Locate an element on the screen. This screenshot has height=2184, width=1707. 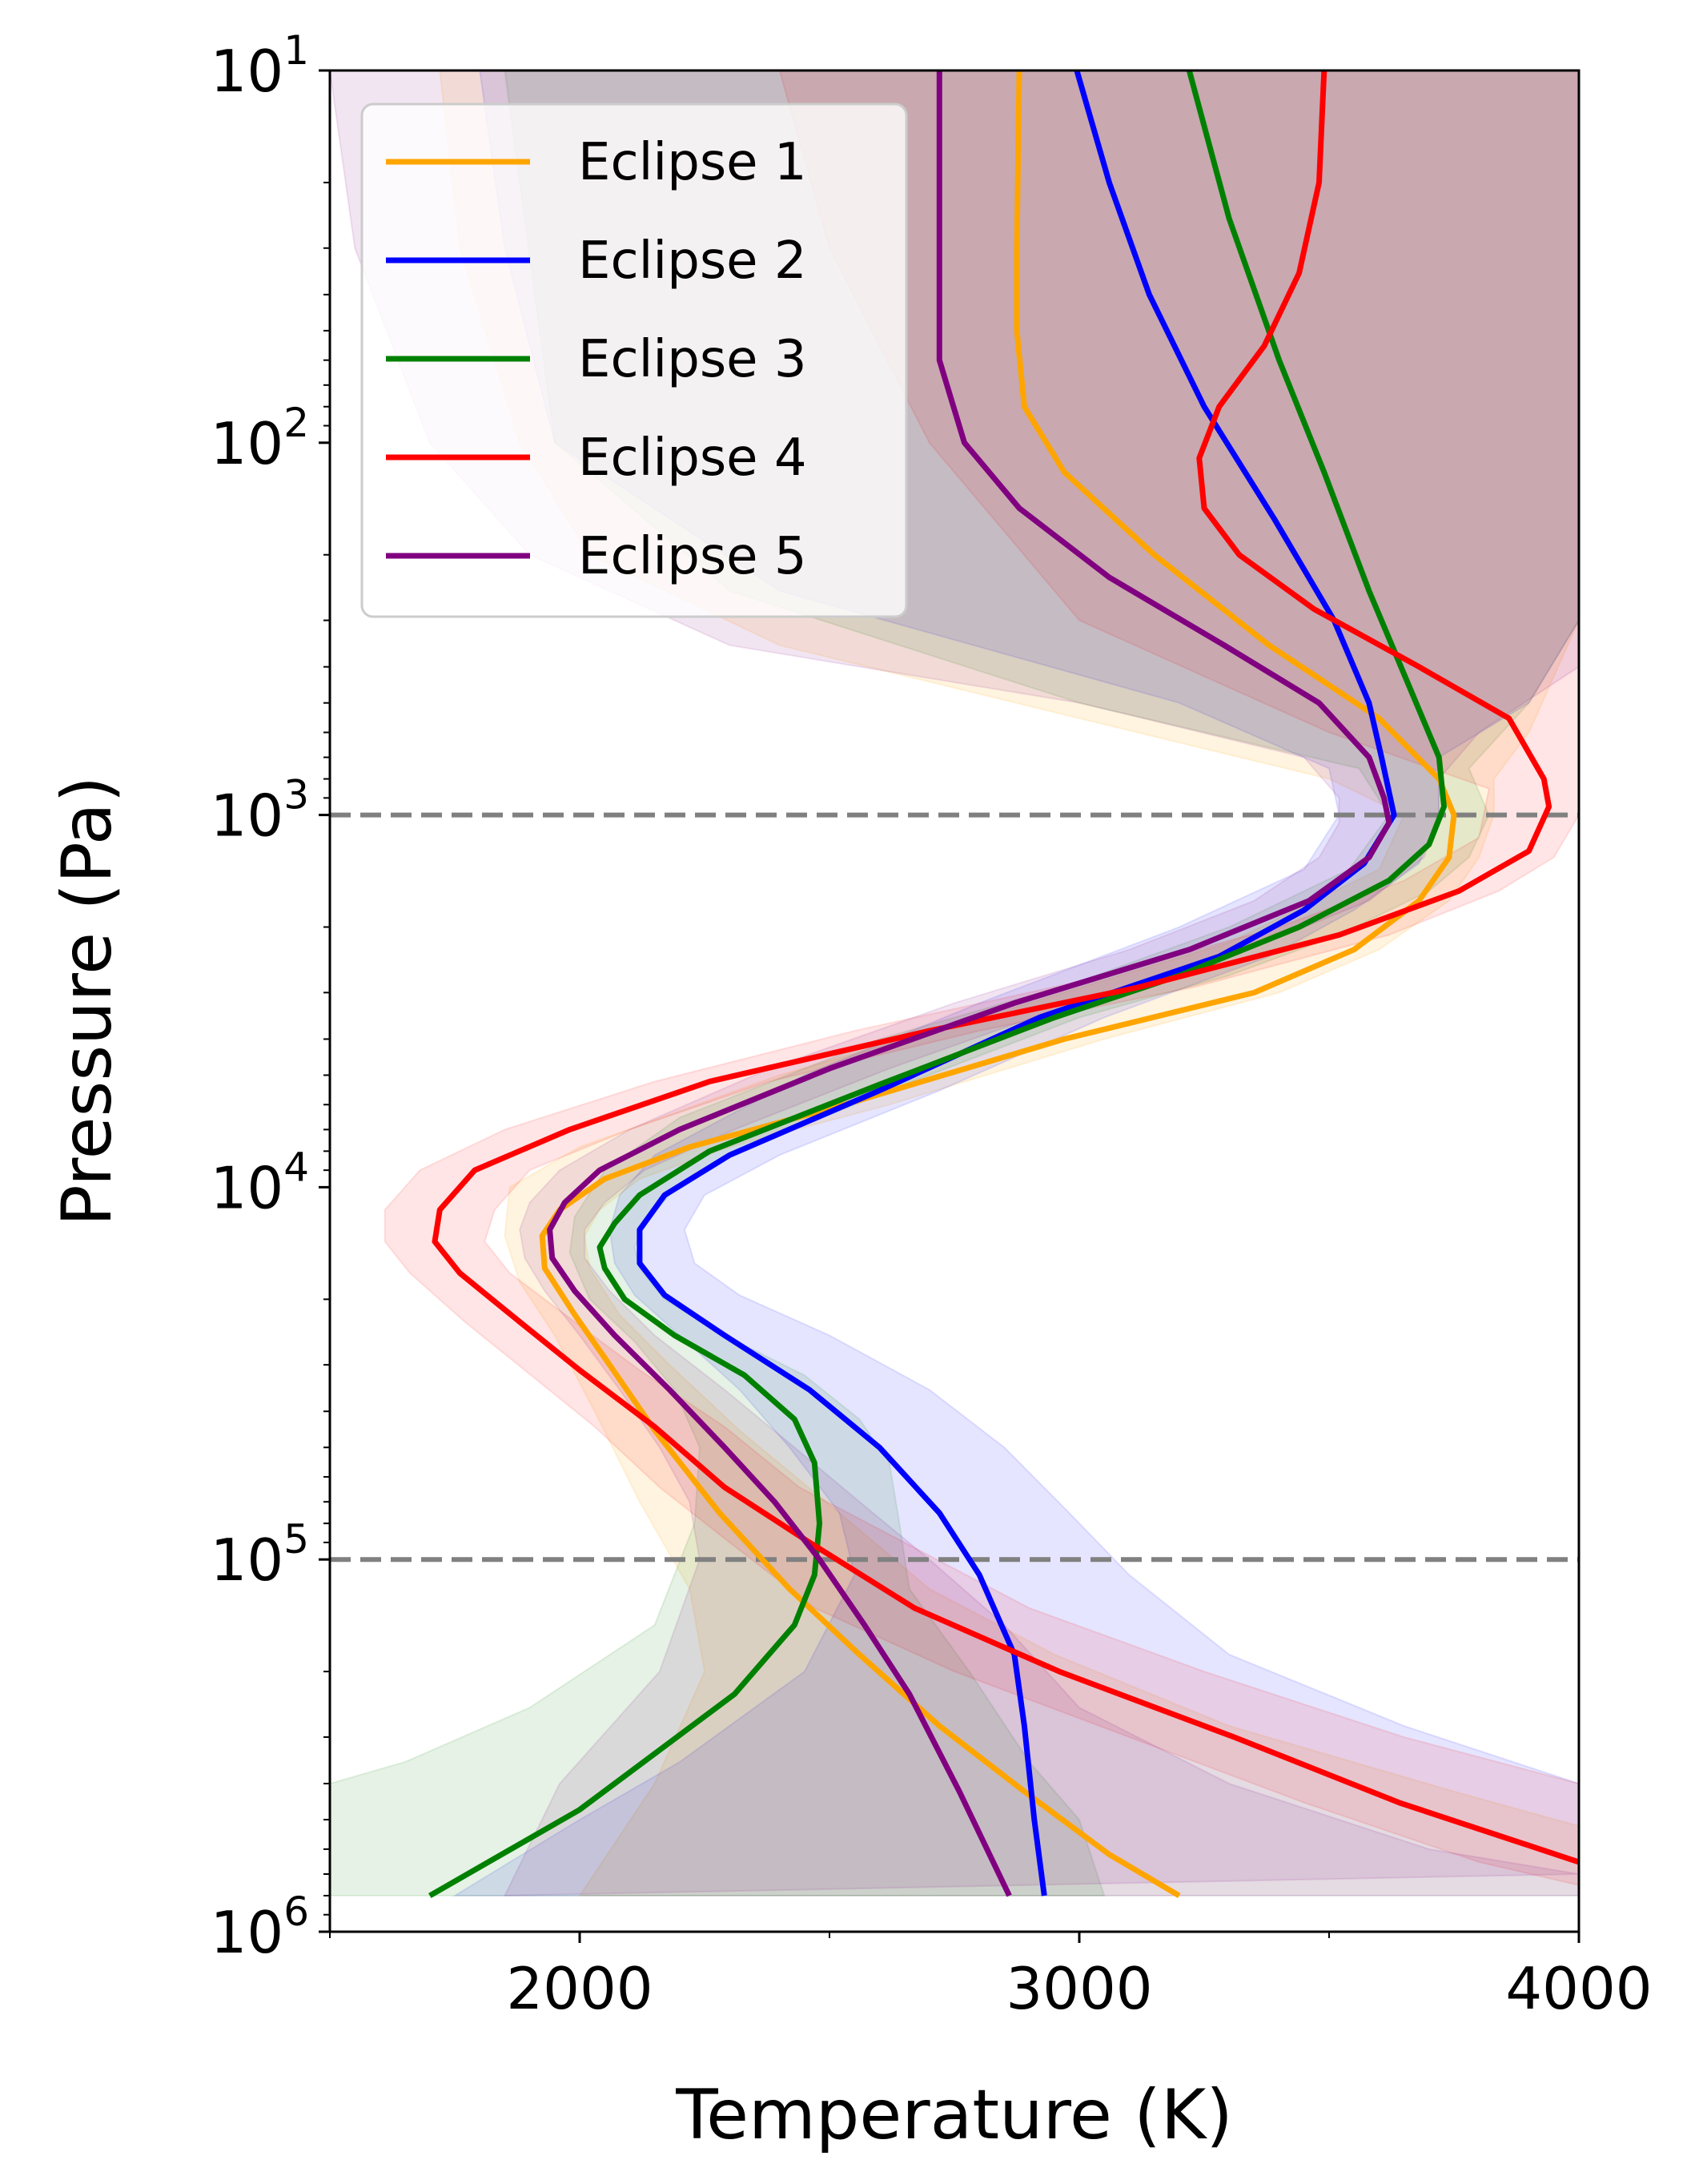
y-axis-ticks: 10¹ 10² 10³ 10⁴ 10⁵ 10⁶ is located at coordinates (270, 996).